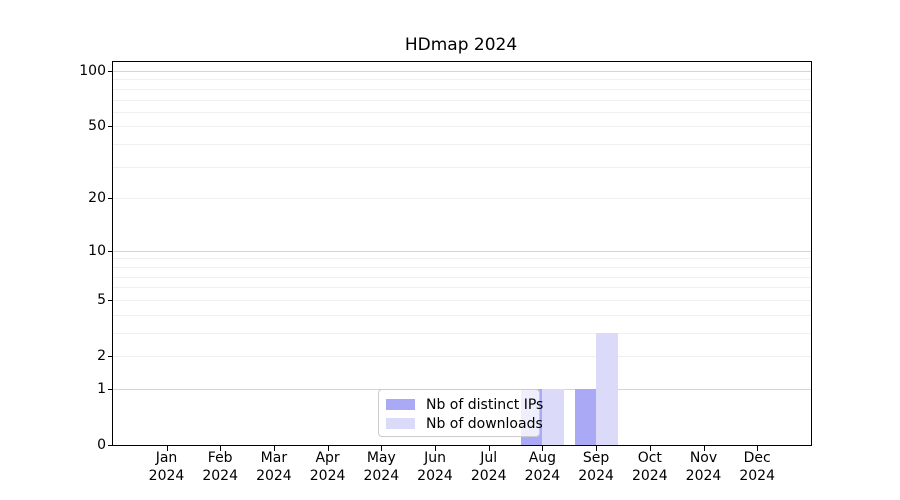 The image size is (900, 500). I want to click on y-tick-label: 20, so click(97, 198).